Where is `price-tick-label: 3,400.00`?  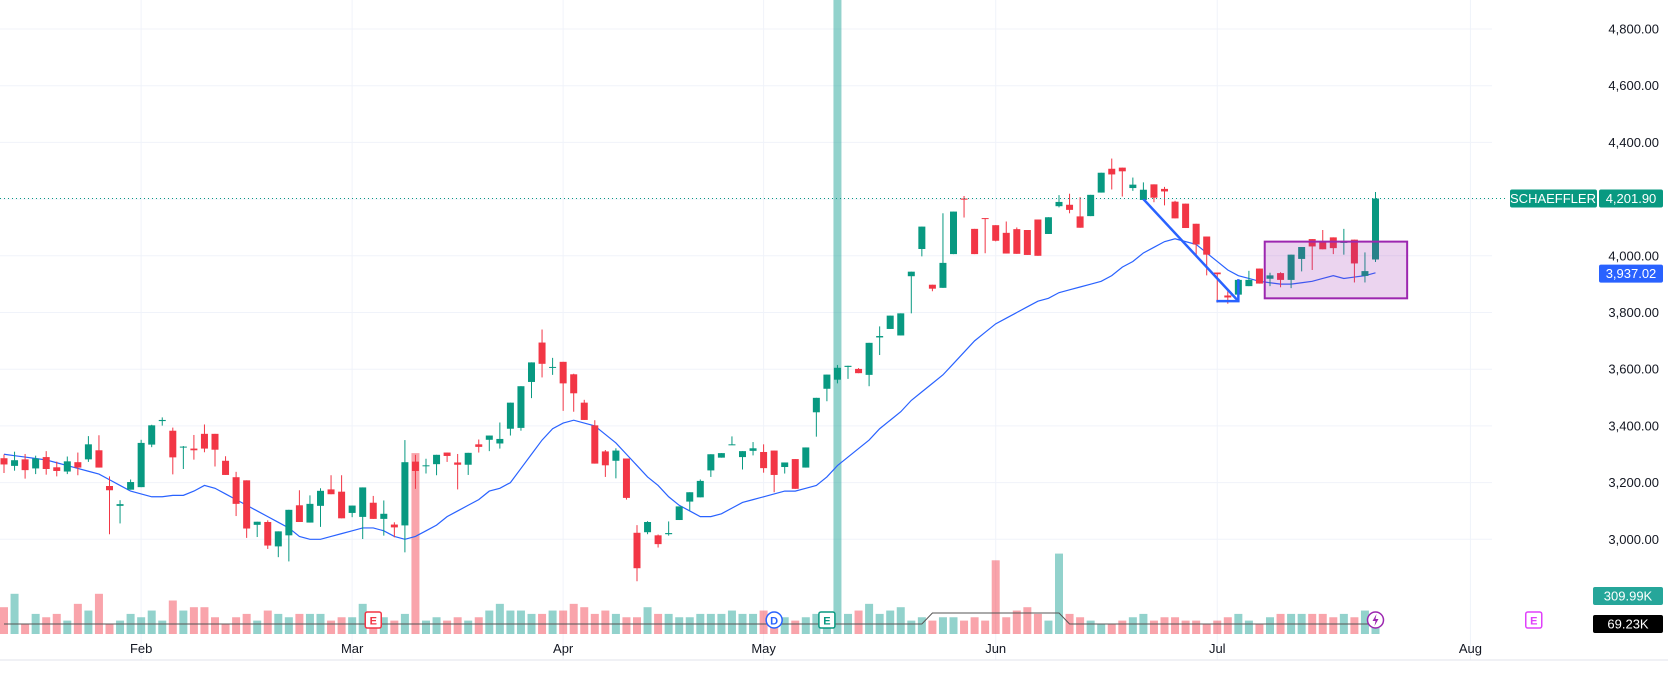
price-tick-label: 3,400.00 is located at coordinates (1633, 425).